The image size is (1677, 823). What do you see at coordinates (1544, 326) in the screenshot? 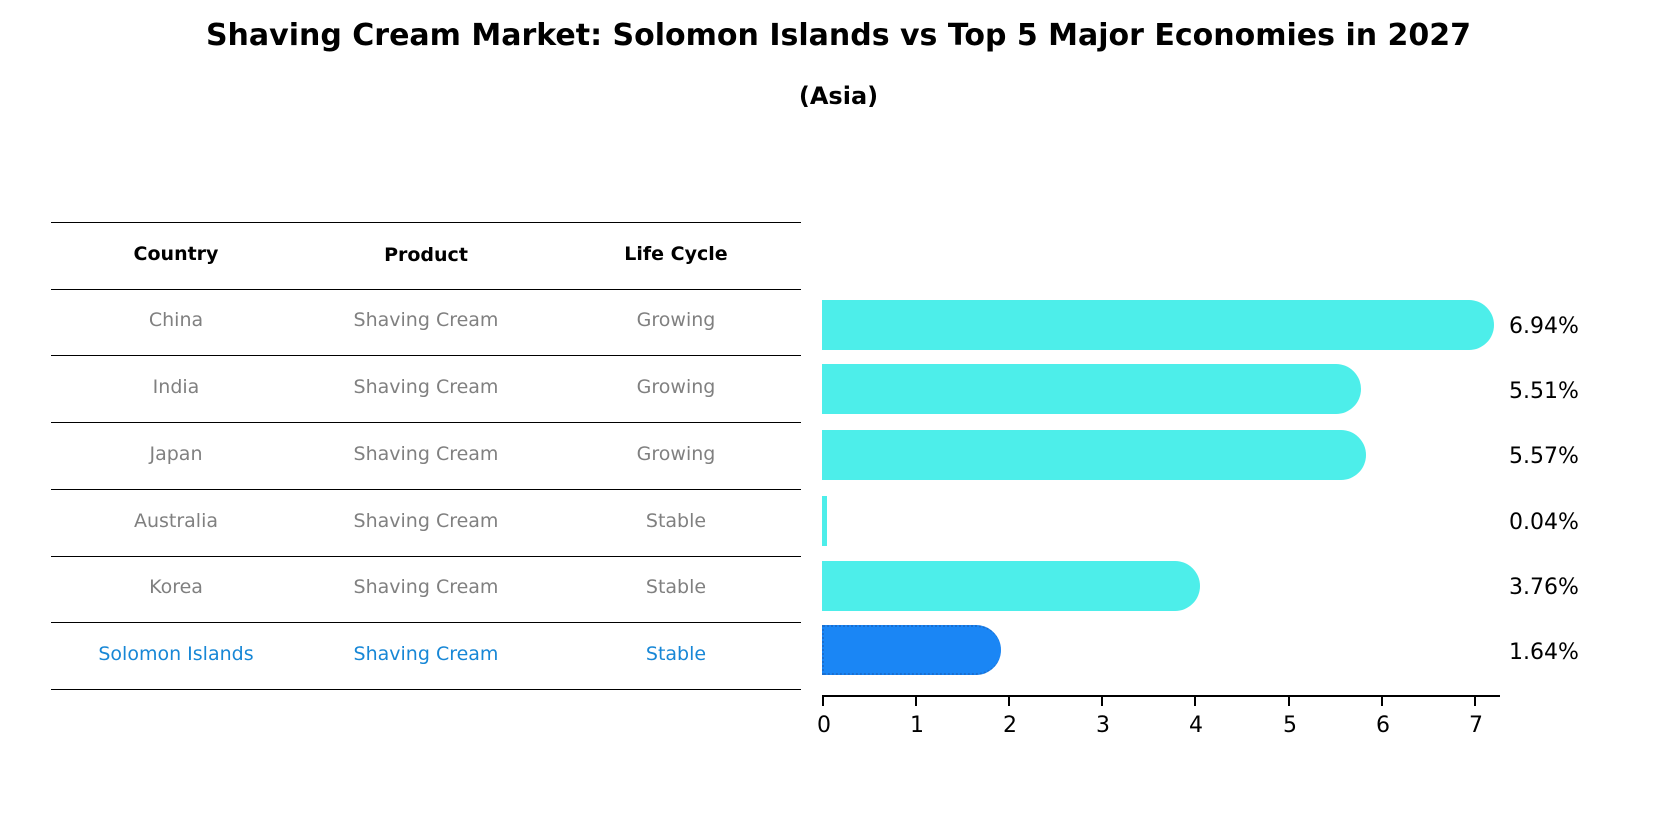
I see `value-label: 6.94%` at bounding box center [1544, 326].